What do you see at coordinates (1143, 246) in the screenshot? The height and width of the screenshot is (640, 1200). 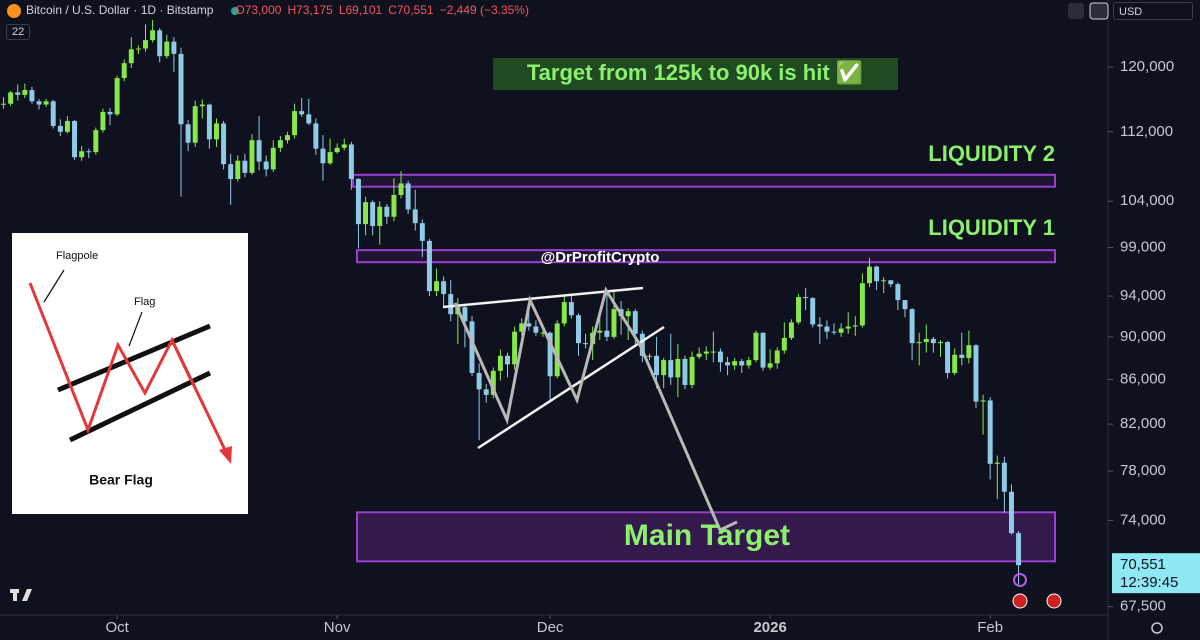 I see `y-tick-label: 99,000` at bounding box center [1143, 246].